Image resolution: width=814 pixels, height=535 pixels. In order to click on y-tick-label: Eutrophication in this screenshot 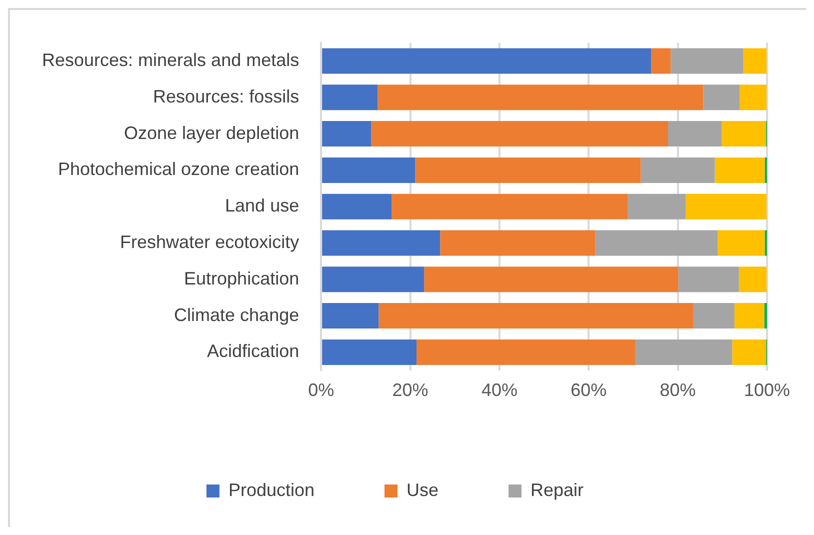, I will do `click(242, 278)`.